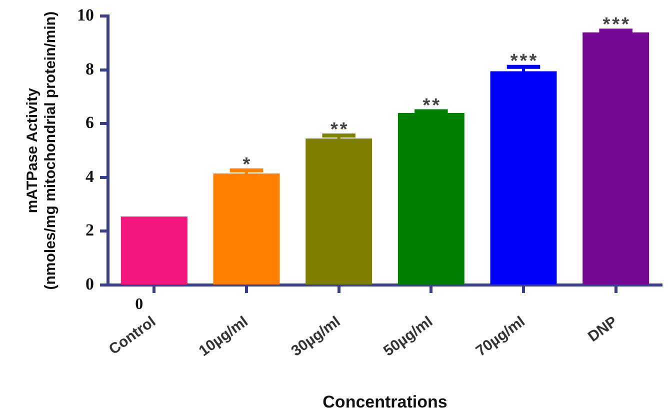 This screenshot has width=671, height=417. Describe the element at coordinates (90, 230) in the screenshot. I see `y-tick-label: 2` at that location.